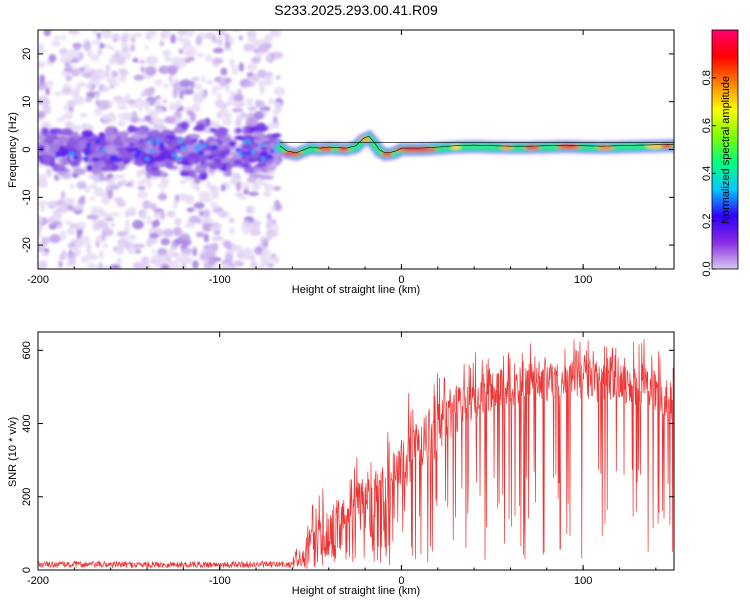  What do you see at coordinates (38, 581) in the screenshot?
I see `x-tick-label: -200` at bounding box center [38, 581].